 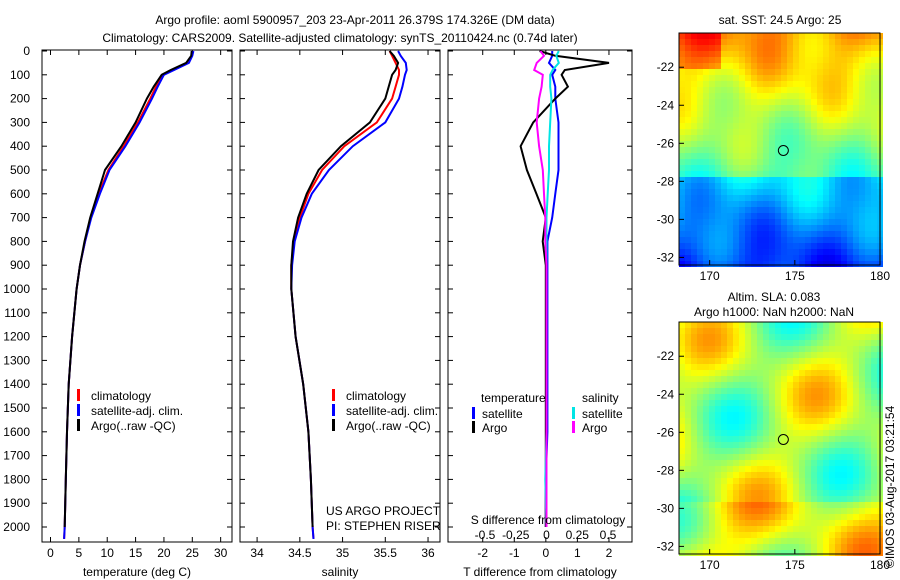 What do you see at coordinates (495, 428) in the screenshot?
I see `legend-label: Argo` at bounding box center [495, 428].